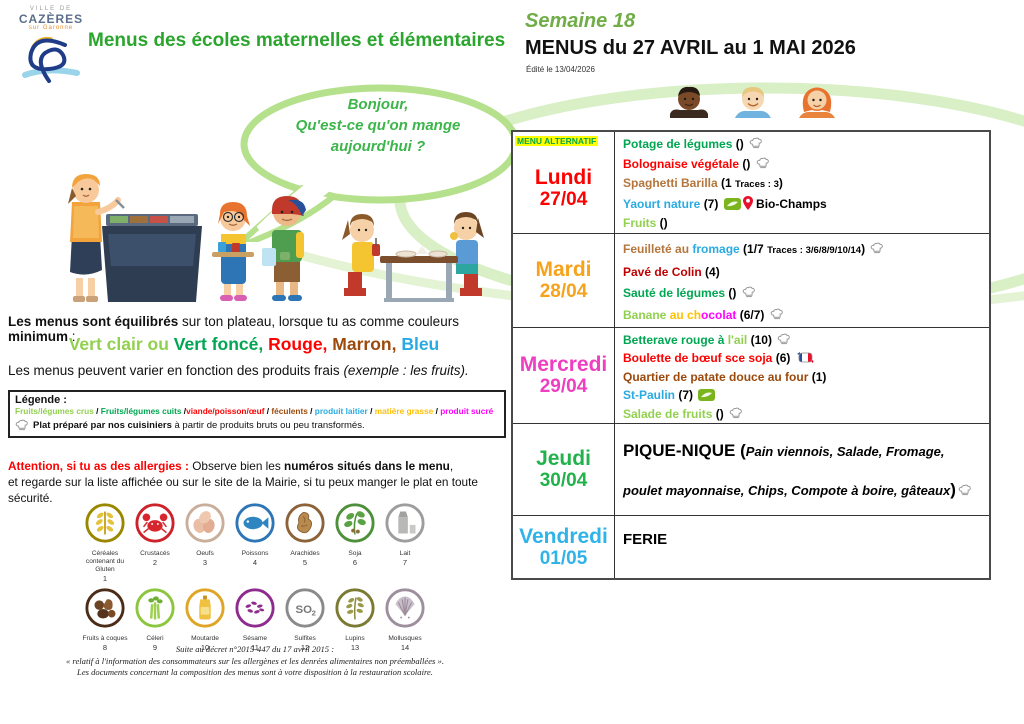  I want to click on text-segment: Rouge,, so click(300, 344).